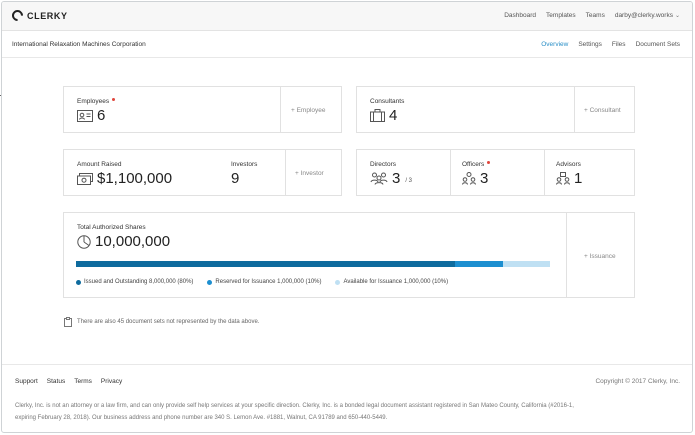  What do you see at coordinates (610, 44) in the screenshot?
I see `company-tabs: Overview Settings Files Document Sets` at bounding box center [610, 44].